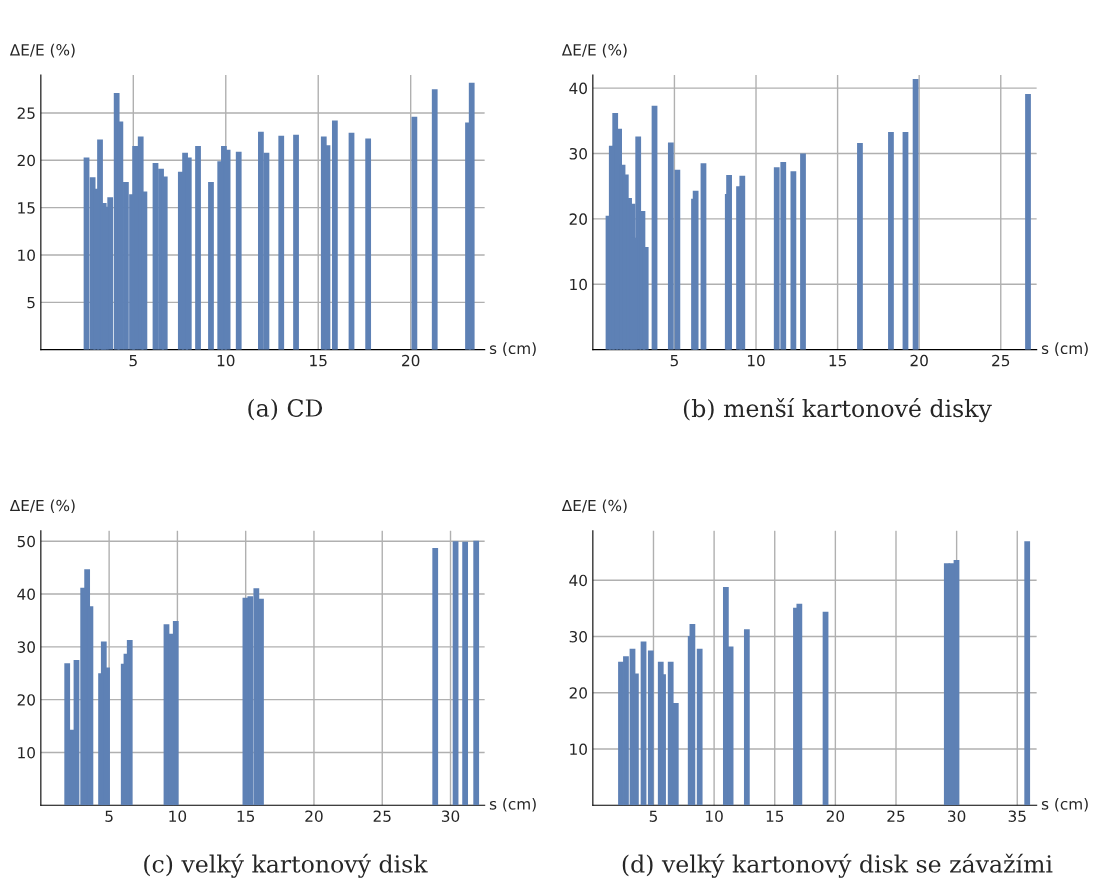 This screenshot has width=1104, height=883. I want to click on y-tick-label: 25, so click(26, 113).